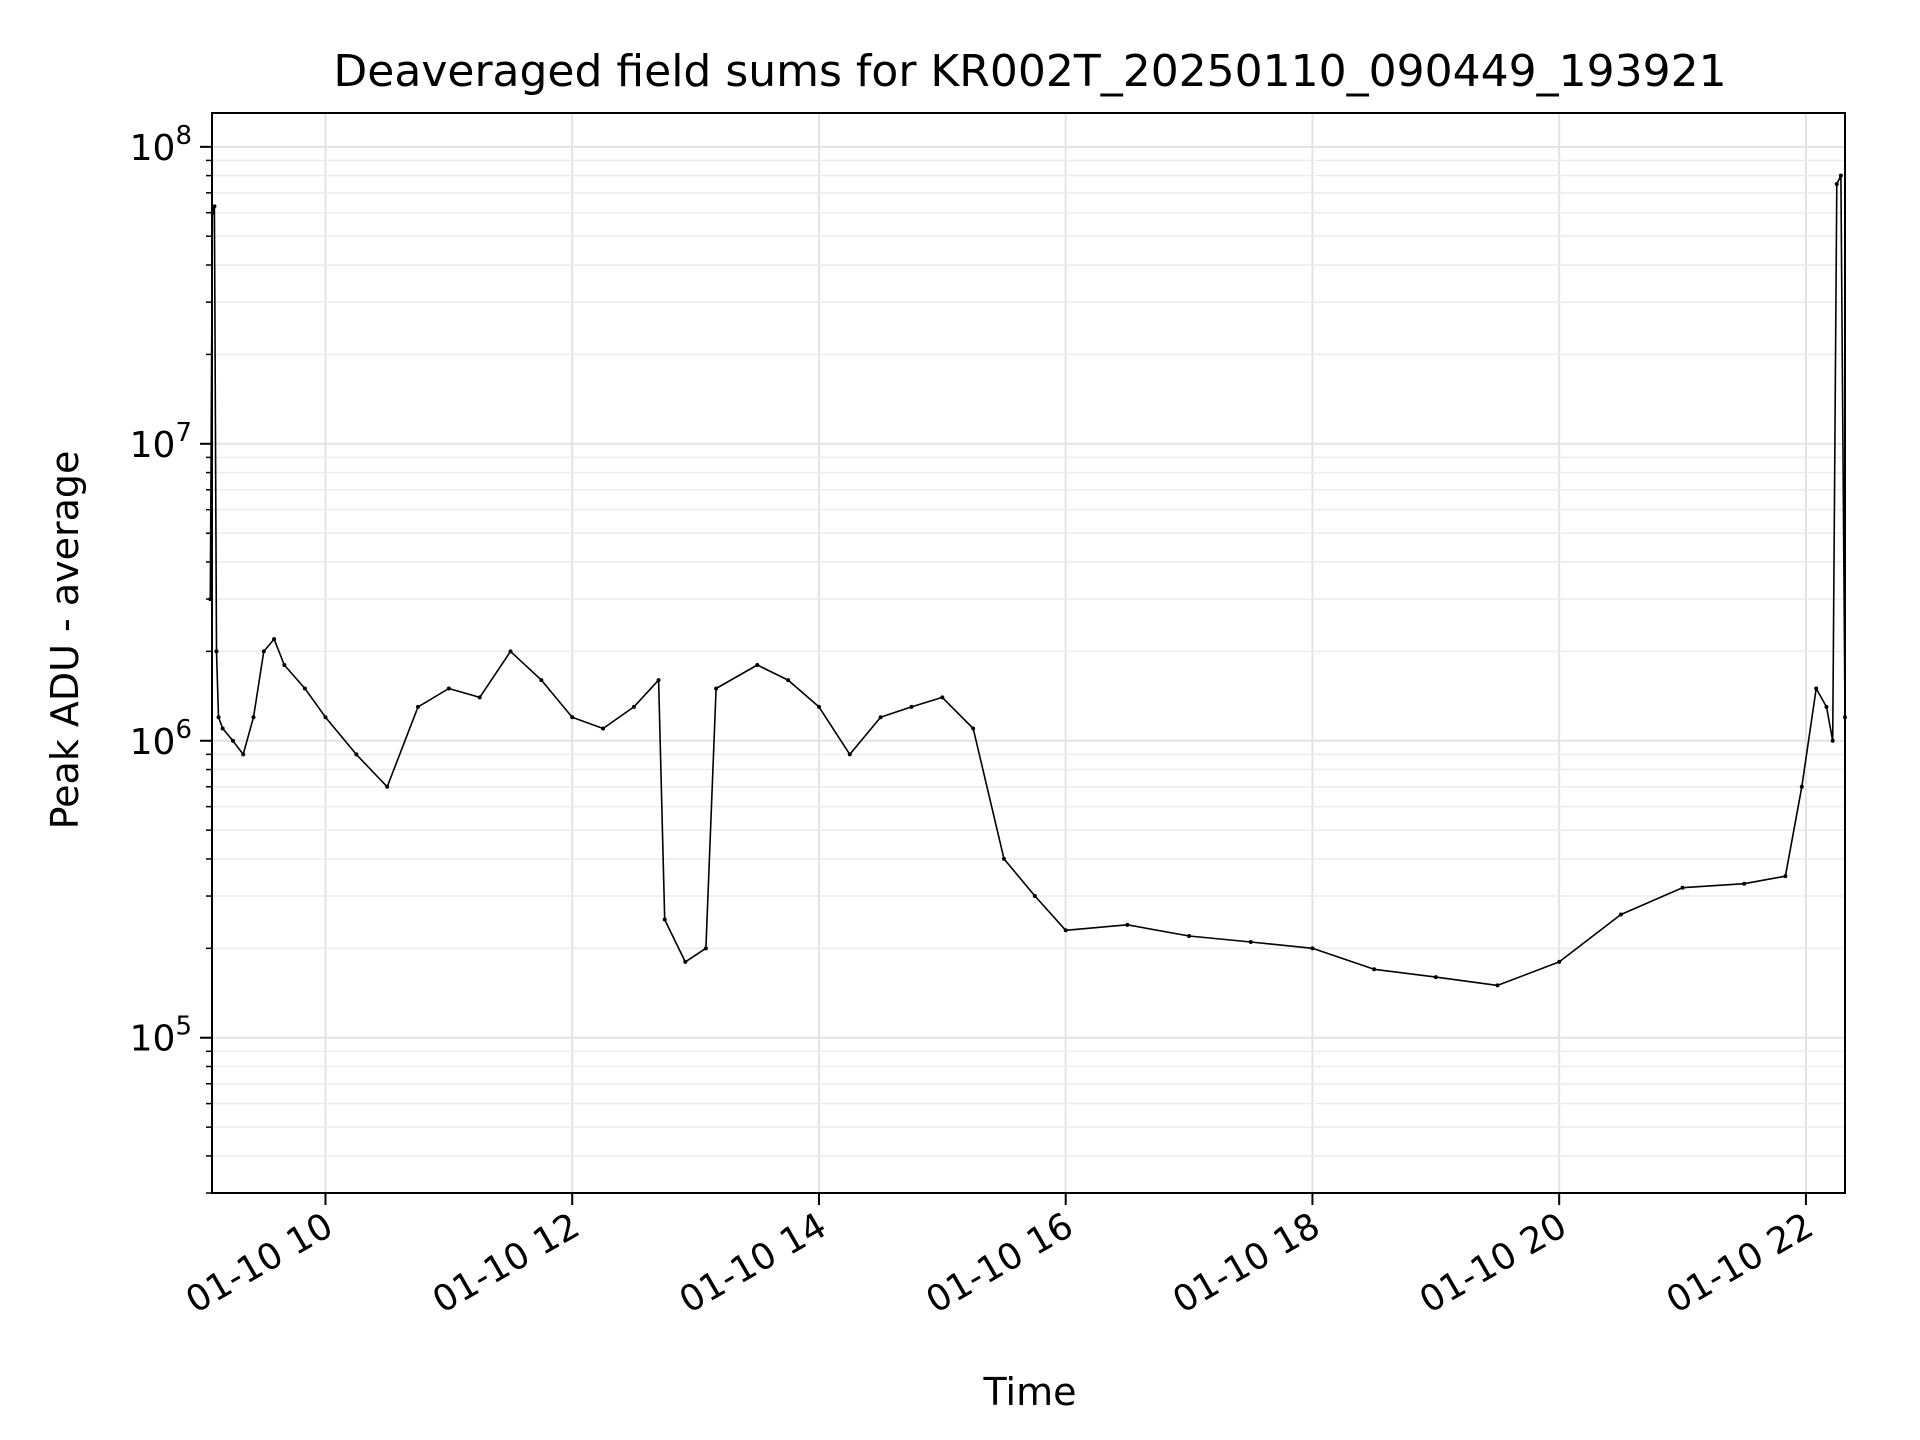 This screenshot has height=1440, width=1920. What do you see at coordinates (506, 1263) in the screenshot?
I see `x-tick-label: 01-10 12` at bounding box center [506, 1263].